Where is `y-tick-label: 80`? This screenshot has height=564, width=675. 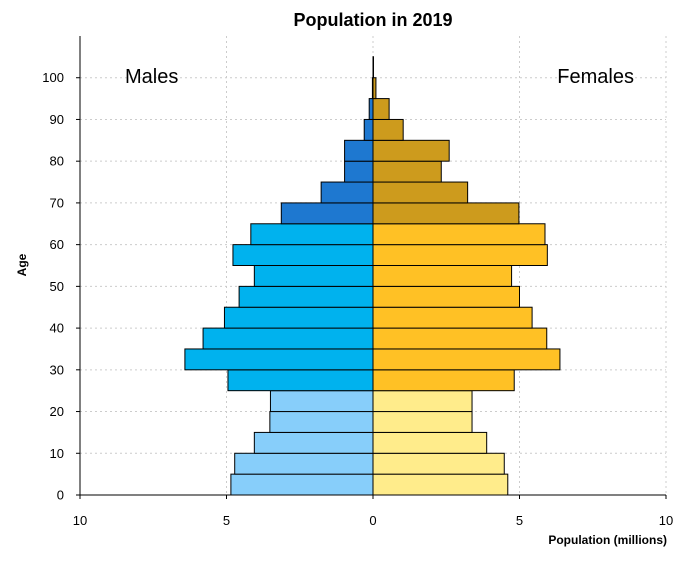
y-tick-label: 80 is located at coordinates (57, 161).